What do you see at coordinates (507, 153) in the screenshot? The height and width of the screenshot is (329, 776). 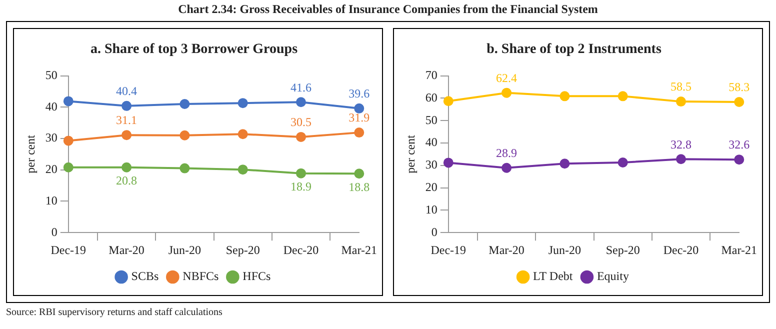 I see `data-label: 28.9` at bounding box center [507, 153].